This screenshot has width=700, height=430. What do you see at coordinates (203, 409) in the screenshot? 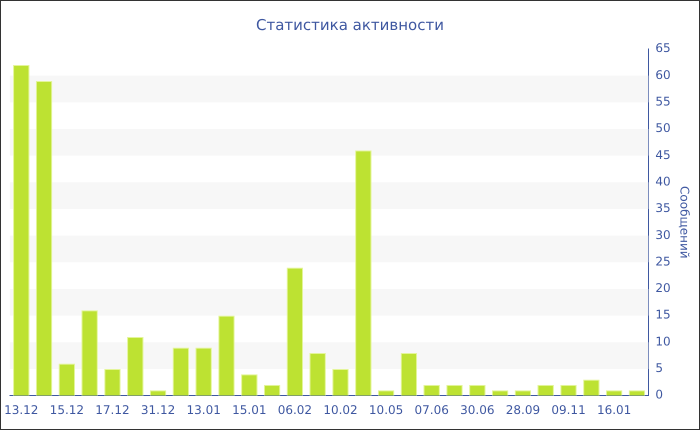
I see `x-tick-label: 13.01` at bounding box center [203, 409].